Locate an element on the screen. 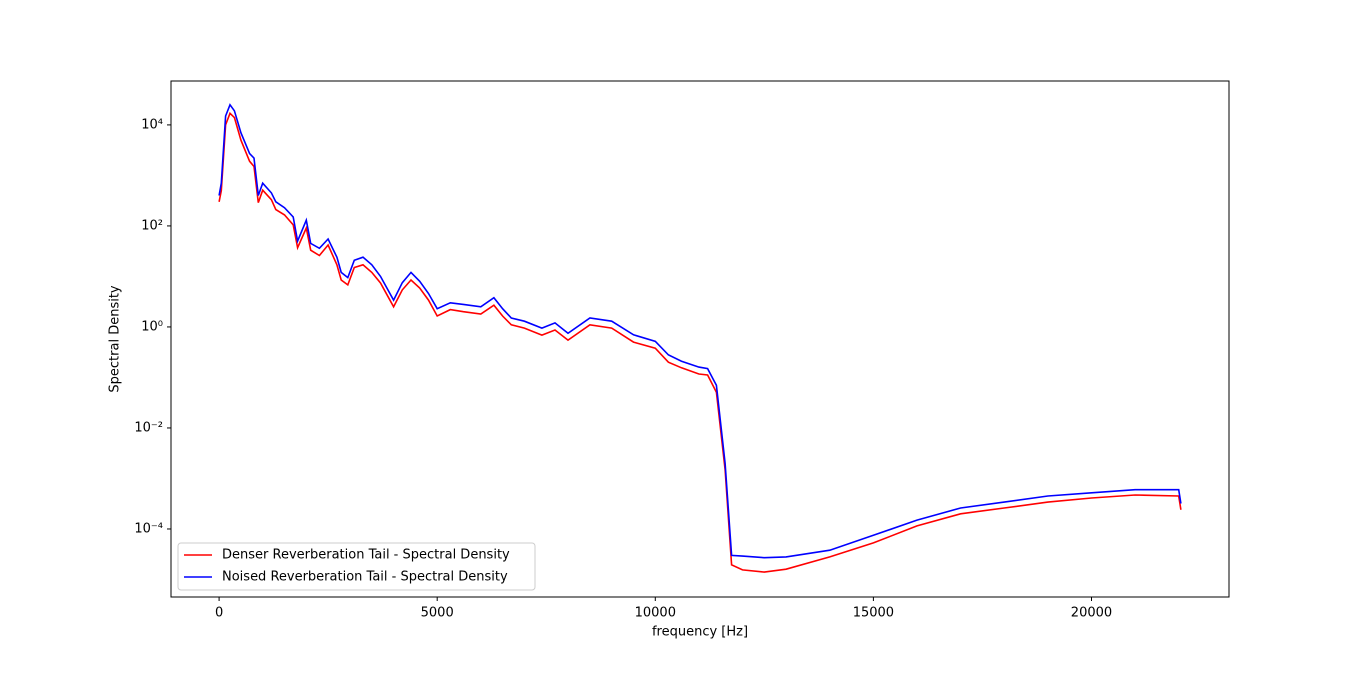 The height and width of the screenshot is (675, 1366). x-axis-label: frequency [Hz] is located at coordinates (700, 632).